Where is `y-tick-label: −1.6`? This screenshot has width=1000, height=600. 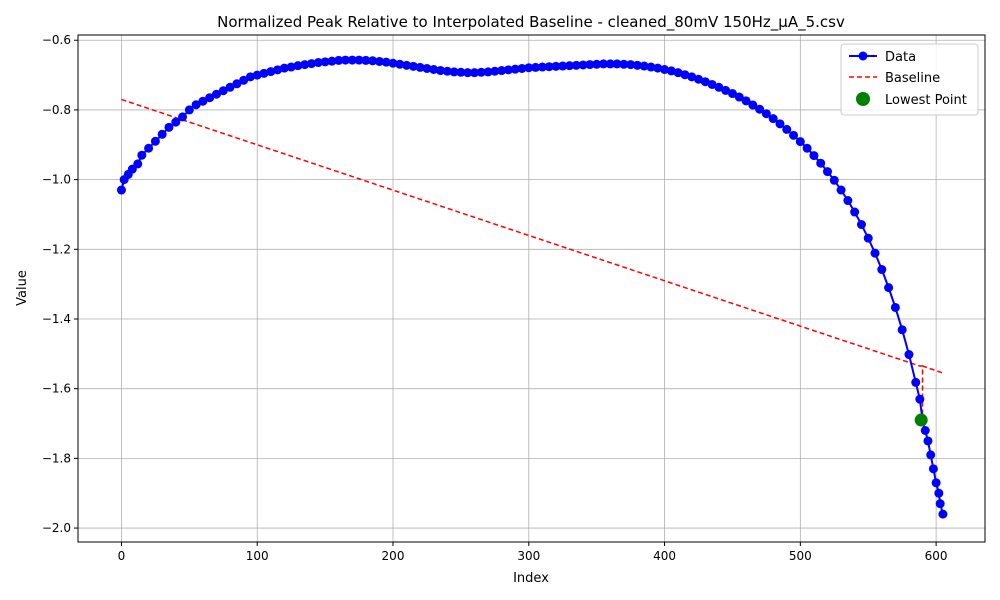
y-tick-label: −1.6 is located at coordinates (56, 389).